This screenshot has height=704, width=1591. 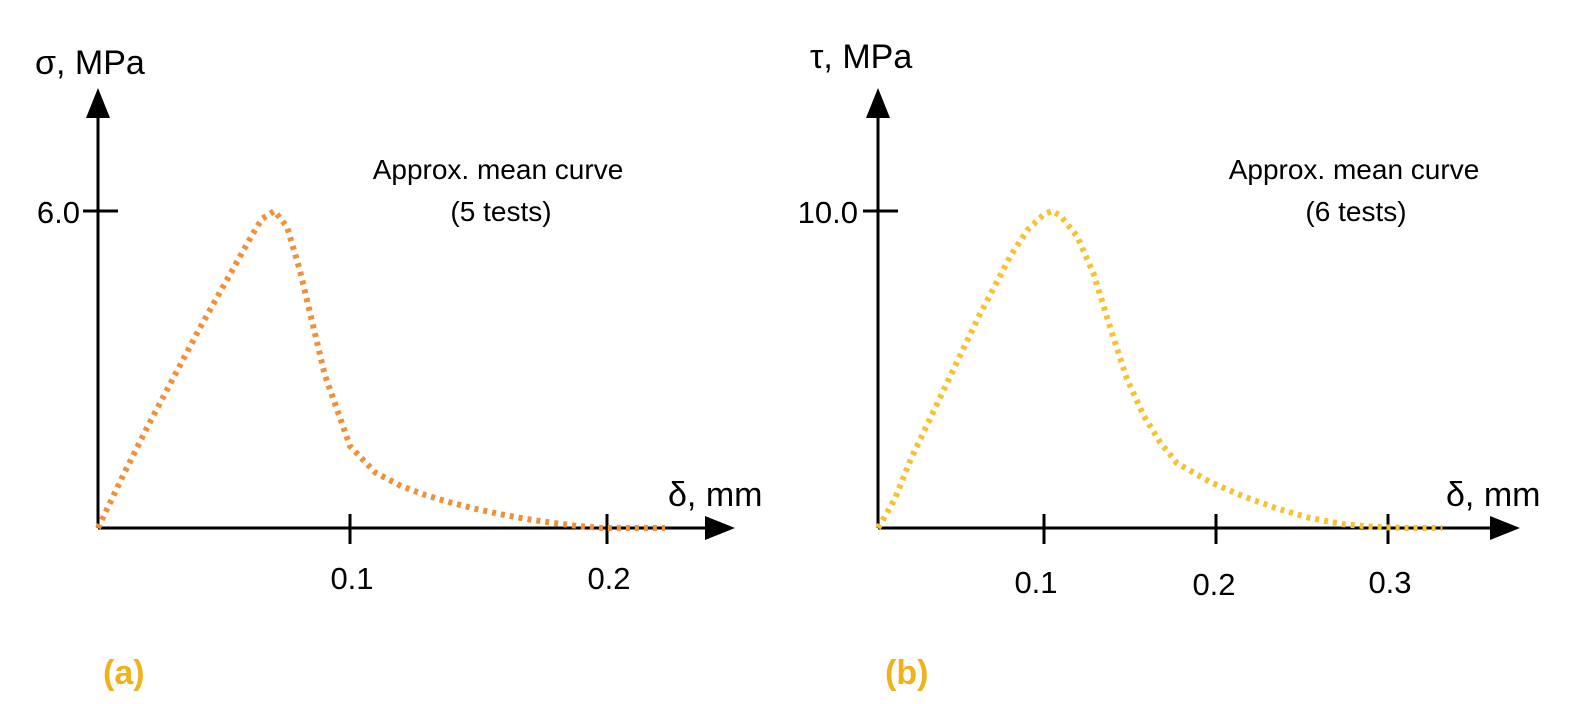 What do you see at coordinates (1505, 528) in the screenshot?
I see `x-axis-arrow-b` at bounding box center [1505, 528].